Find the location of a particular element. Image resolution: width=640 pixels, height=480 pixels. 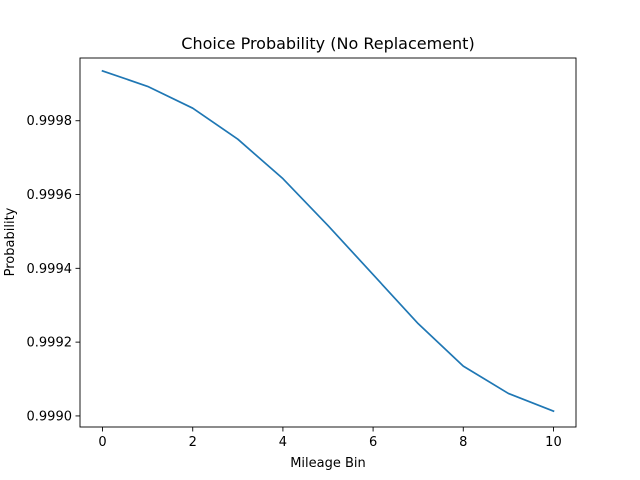

x-tick-label: 6 is located at coordinates (373, 442).